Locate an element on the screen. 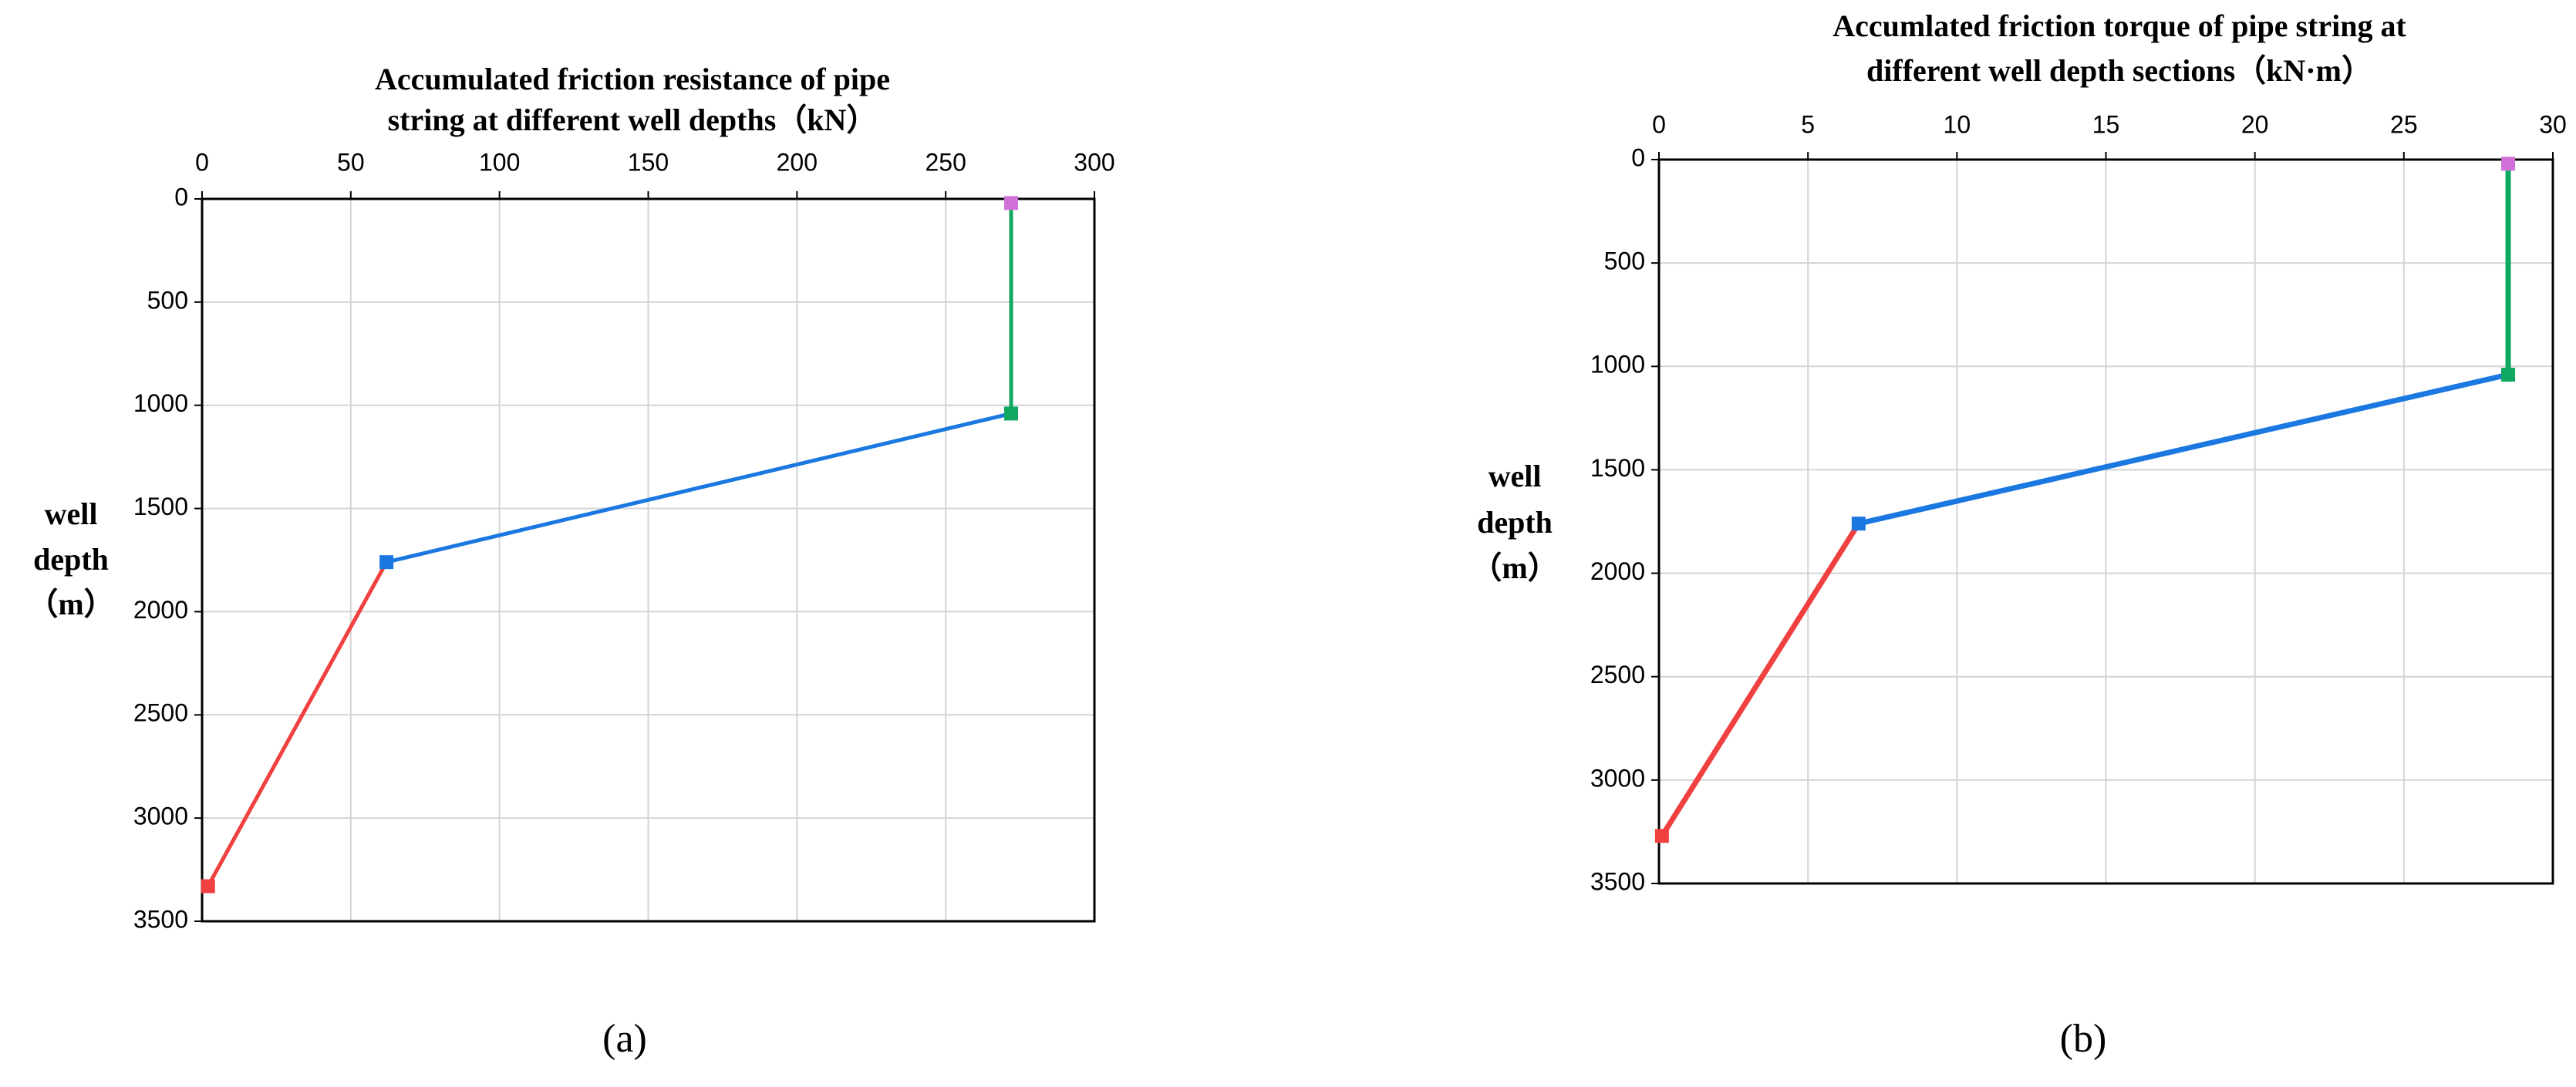  chart-title: string at different well depths（kN） is located at coordinates (633, 120).